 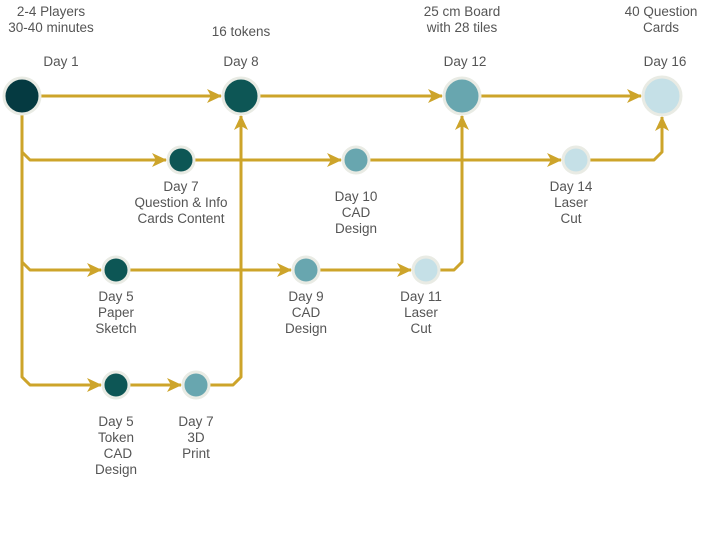 What do you see at coordinates (61, 61) in the screenshot?
I see `milestone-label-day1: Day 1` at bounding box center [61, 61].